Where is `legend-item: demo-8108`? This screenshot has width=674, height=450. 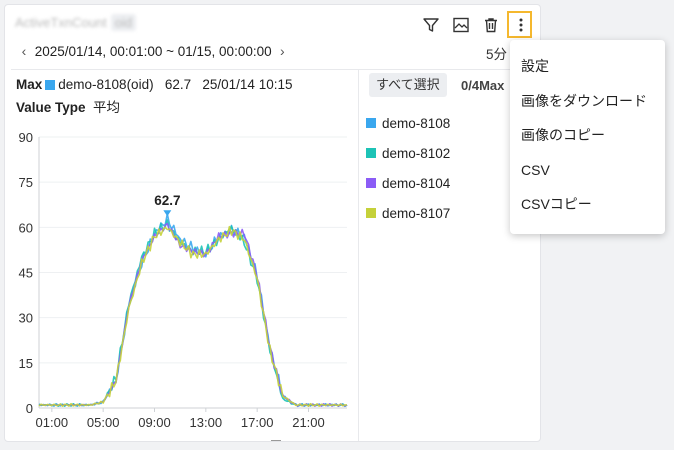 legend-item: demo-8108 is located at coordinates (408, 123).